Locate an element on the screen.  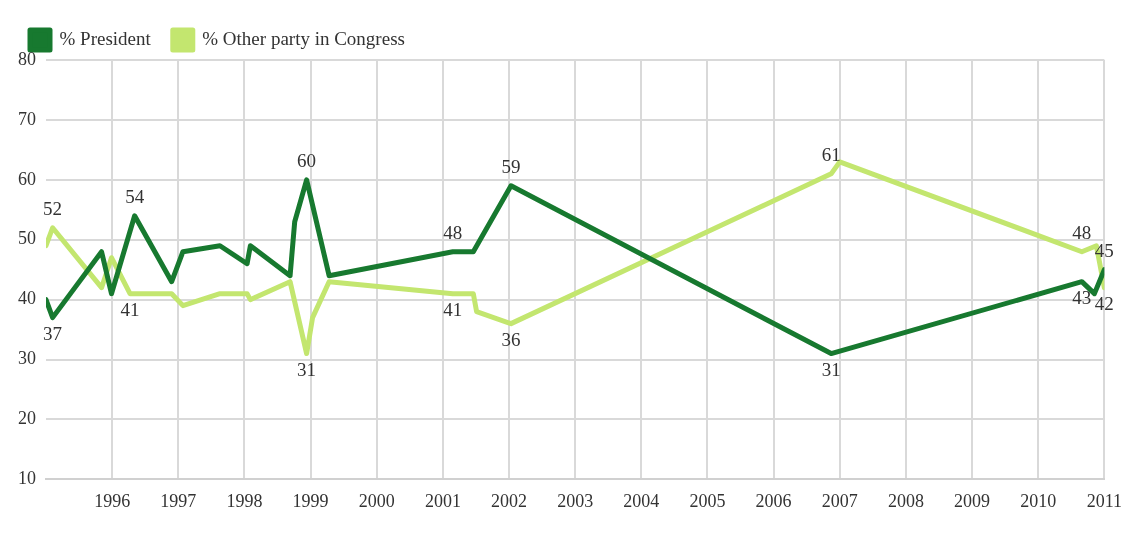
data-label: 42 is located at coordinates (1104, 304).